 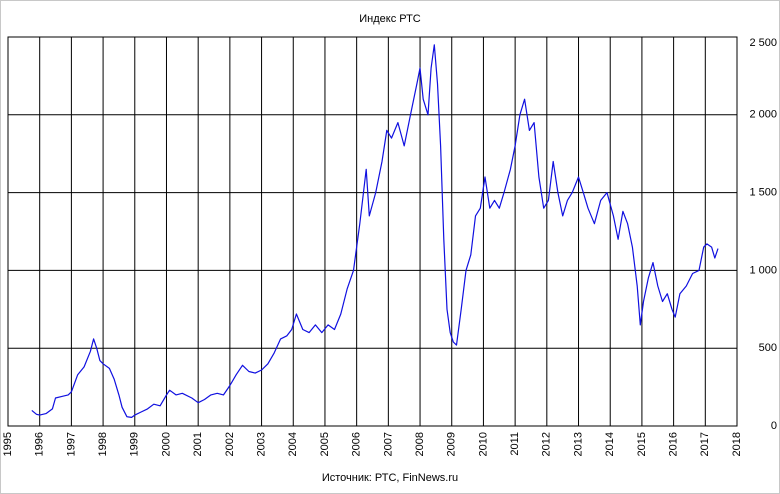 What do you see at coordinates (390, 19) in the screenshot?
I see `chart-title: Индекс РТС` at bounding box center [390, 19].